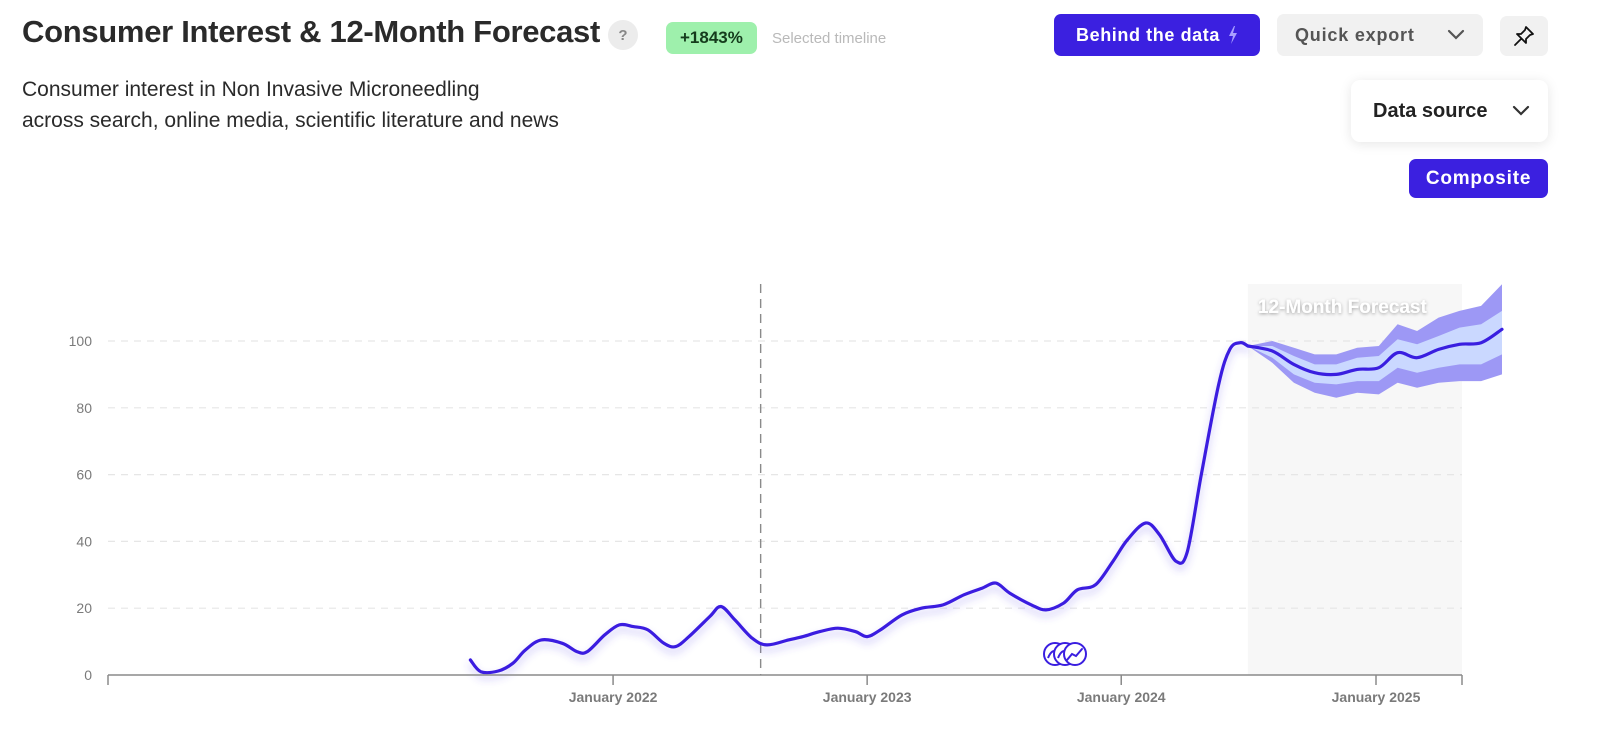  What do you see at coordinates (88, 675) in the screenshot?
I see `y-tick-label: 0` at bounding box center [88, 675].